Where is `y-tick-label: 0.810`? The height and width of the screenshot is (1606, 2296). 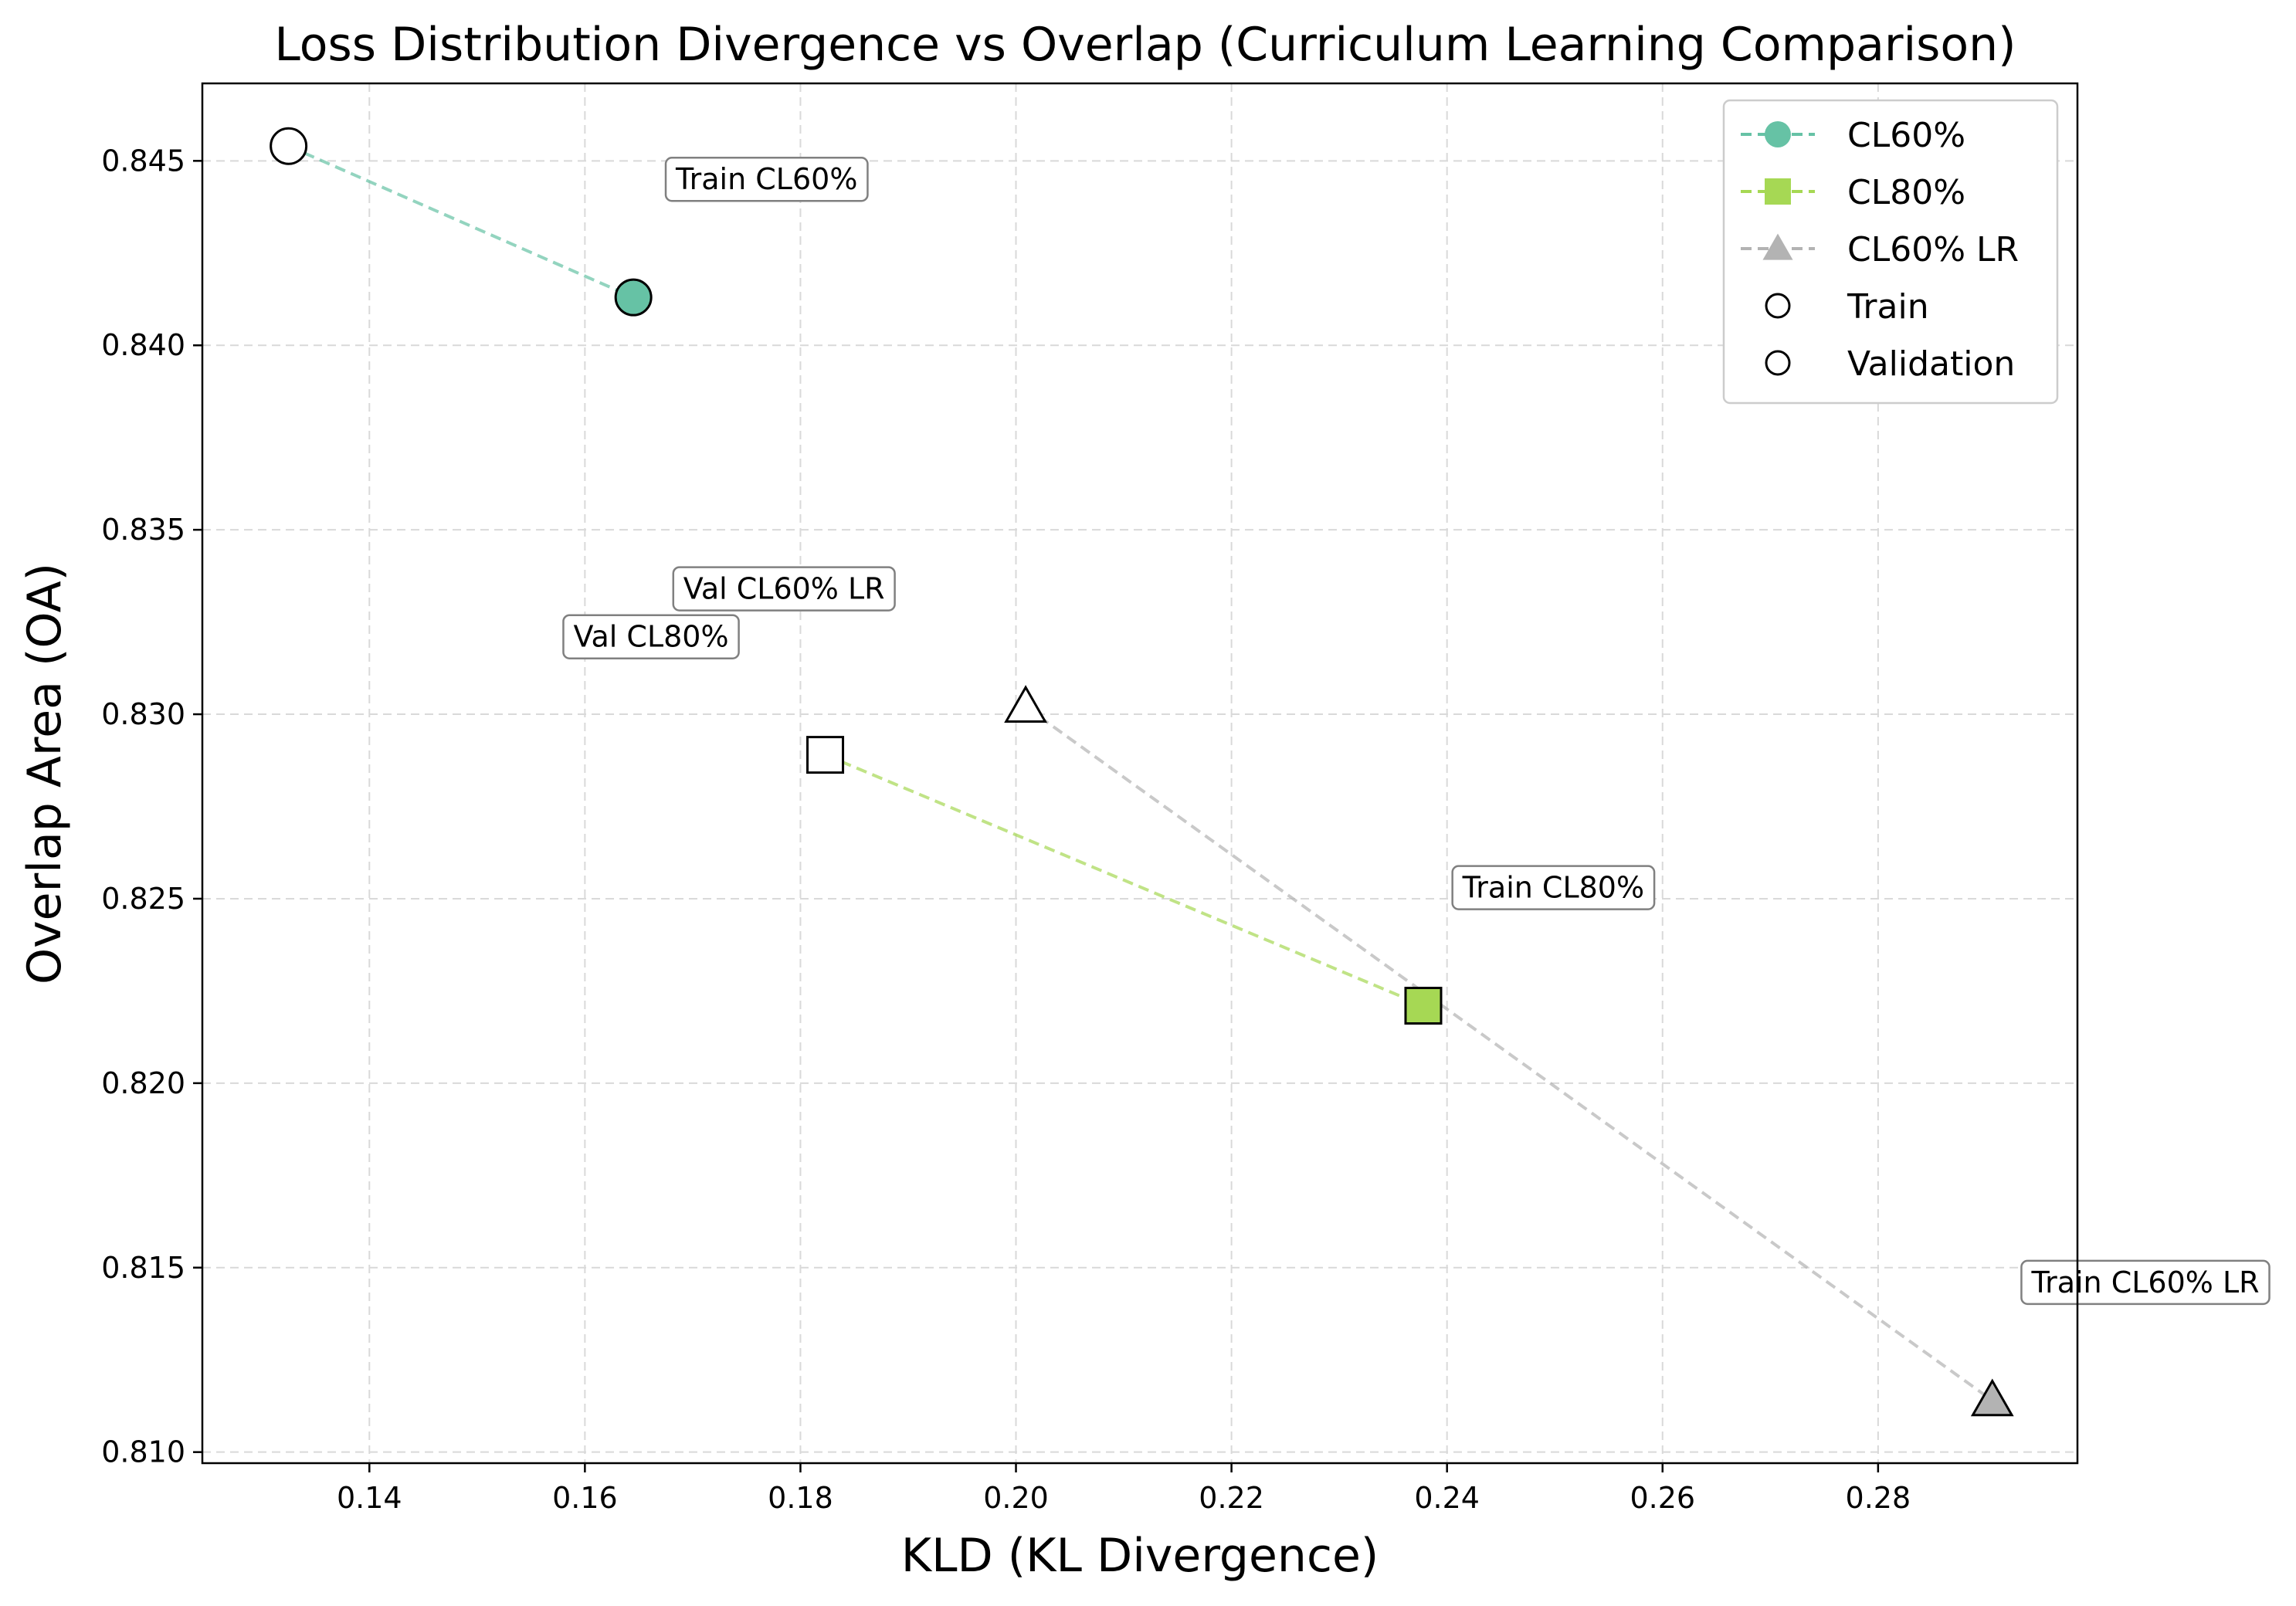
y-tick-label: 0.810 is located at coordinates (143, 1452).